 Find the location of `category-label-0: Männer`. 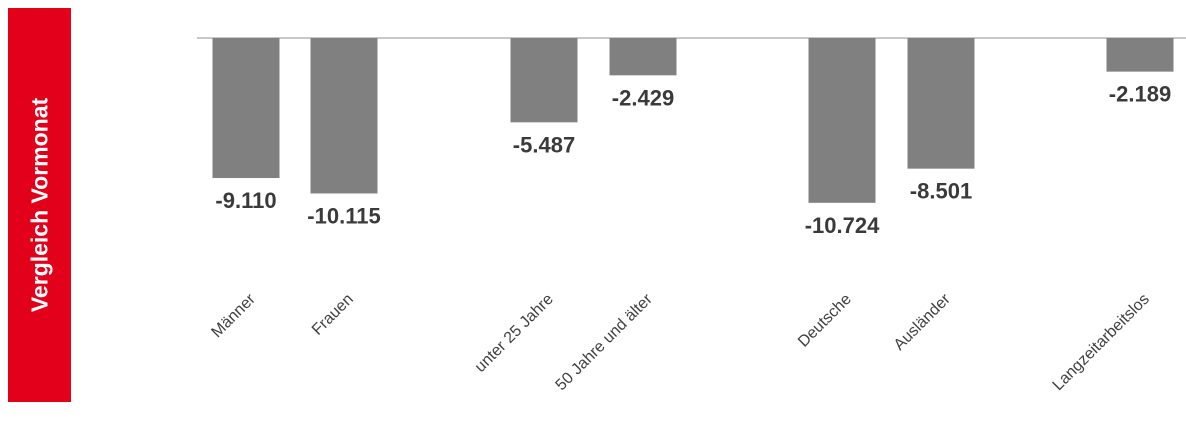

category-label-0: Männer is located at coordinates (233, 315).